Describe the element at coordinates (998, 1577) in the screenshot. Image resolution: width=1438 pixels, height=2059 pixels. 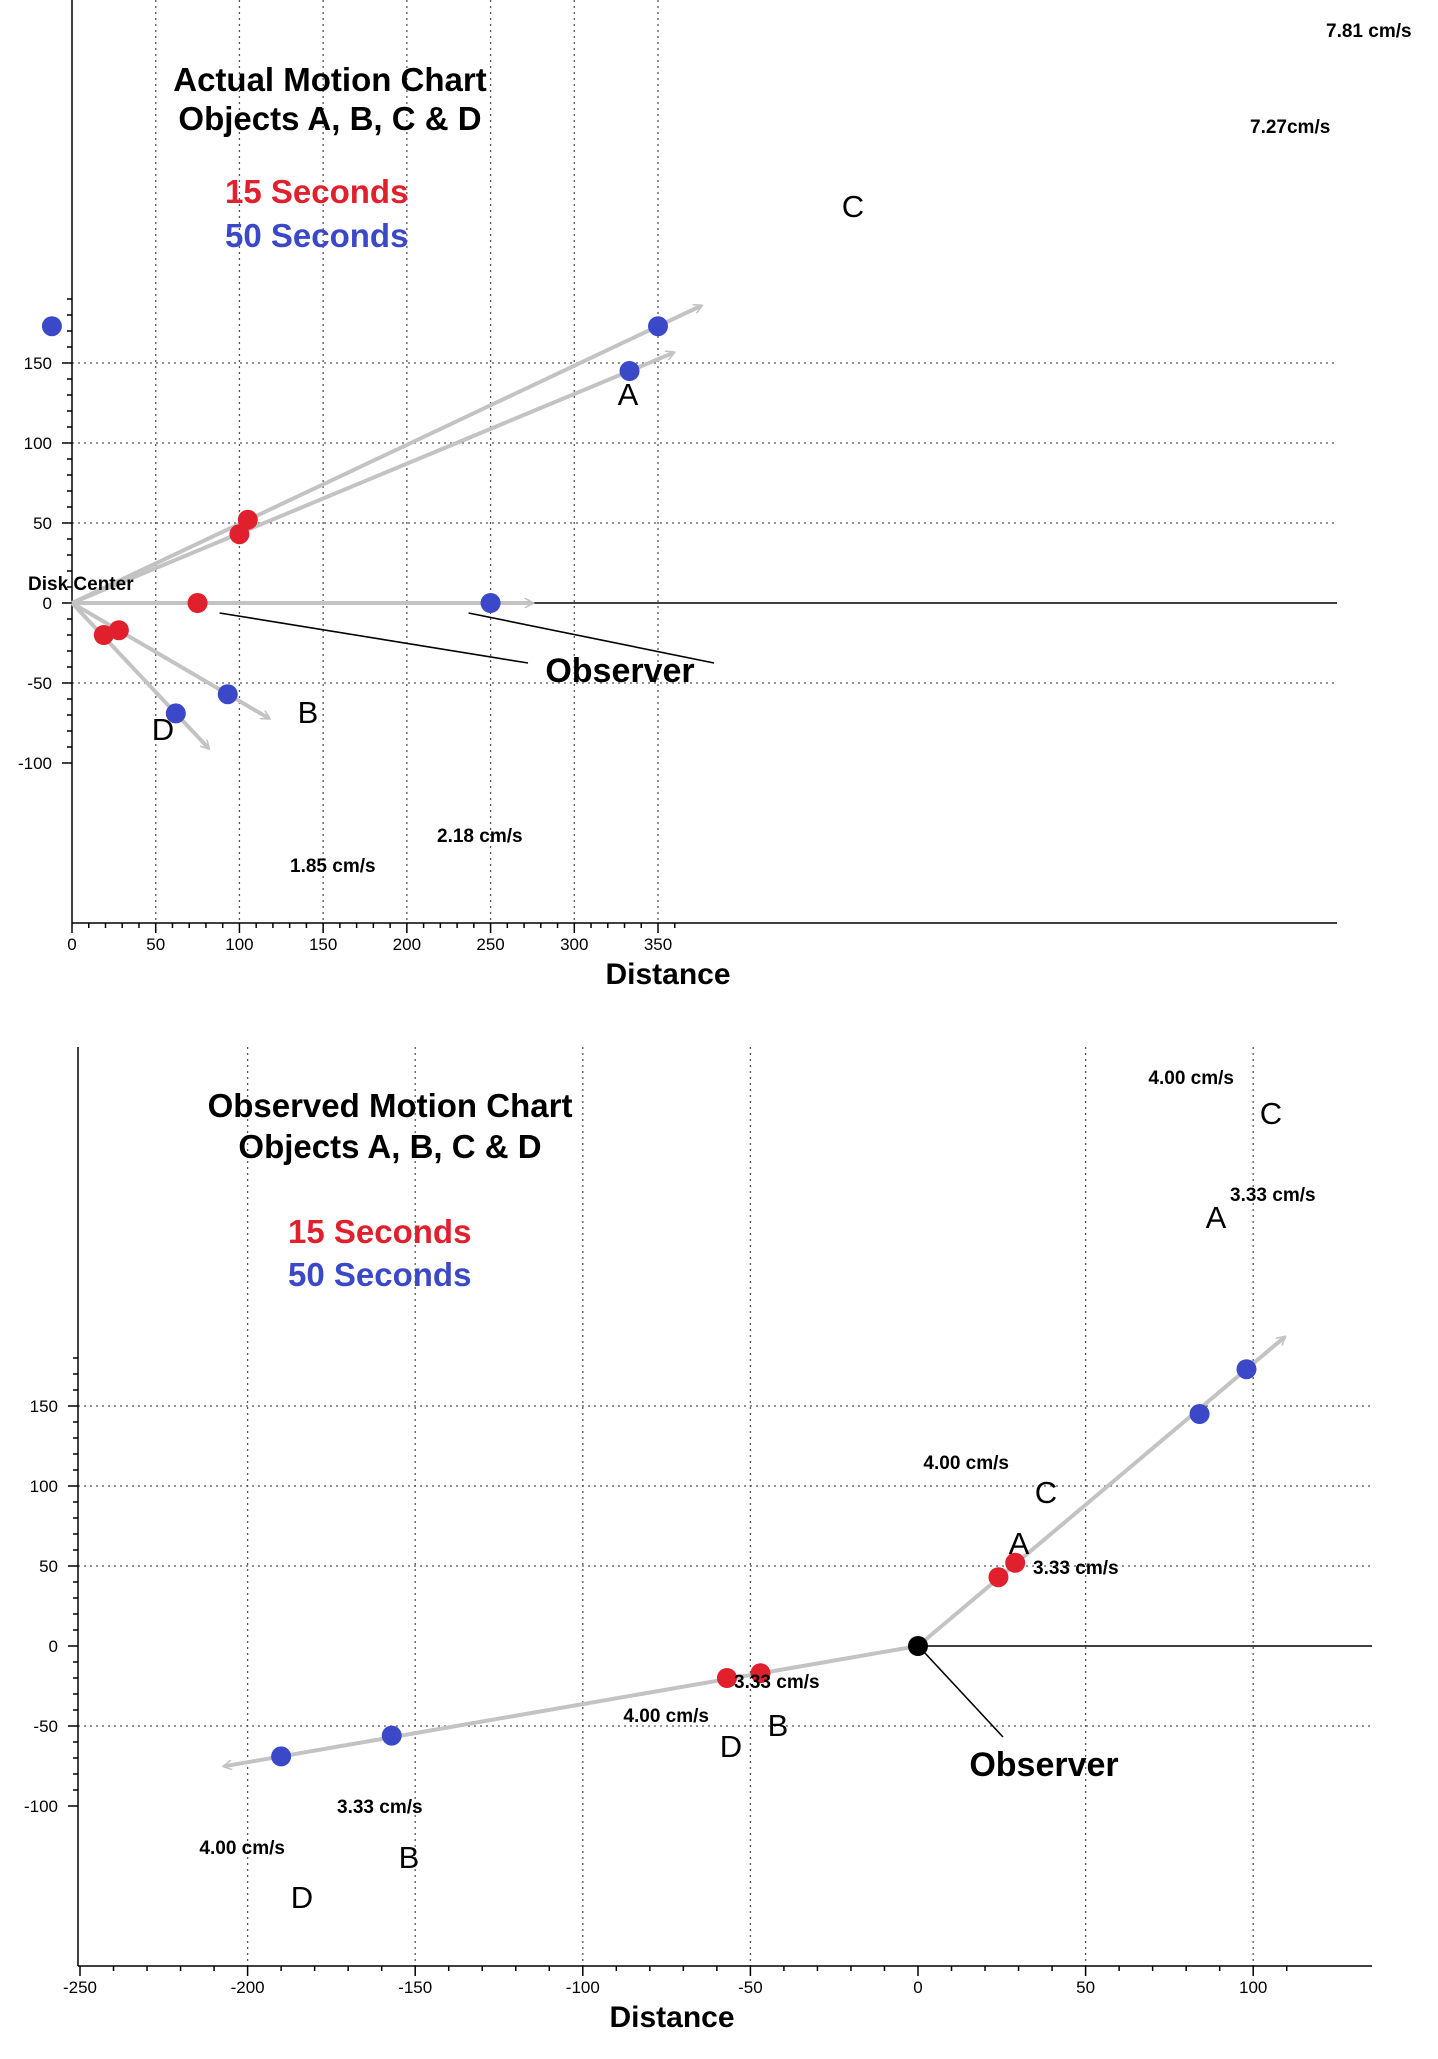
I see `point-15s-a` at that location.